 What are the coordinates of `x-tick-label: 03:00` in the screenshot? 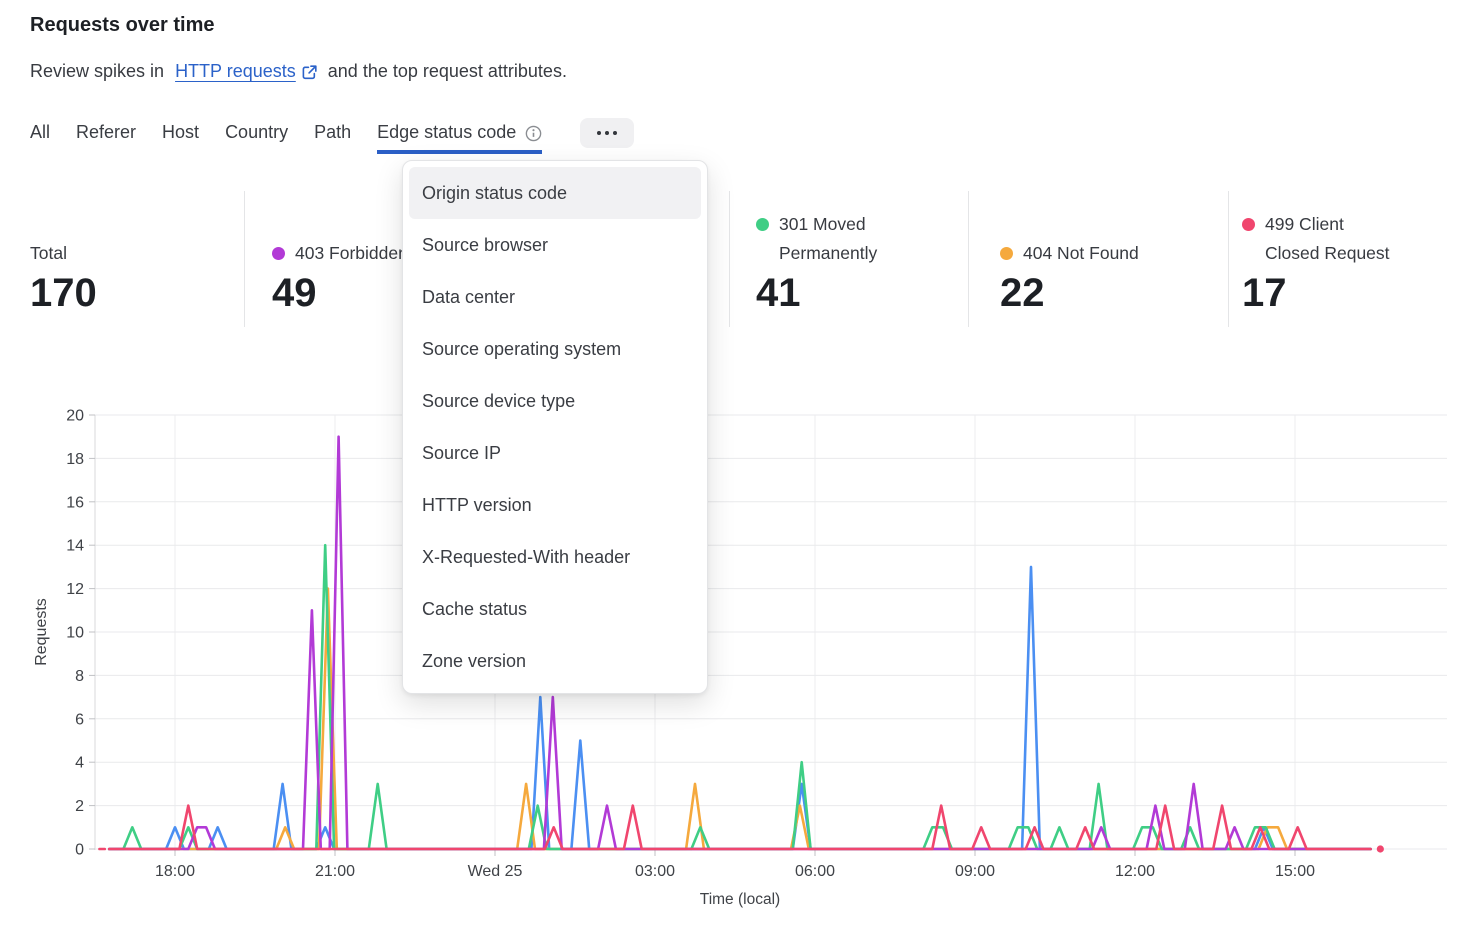 It's located at (655, 871).